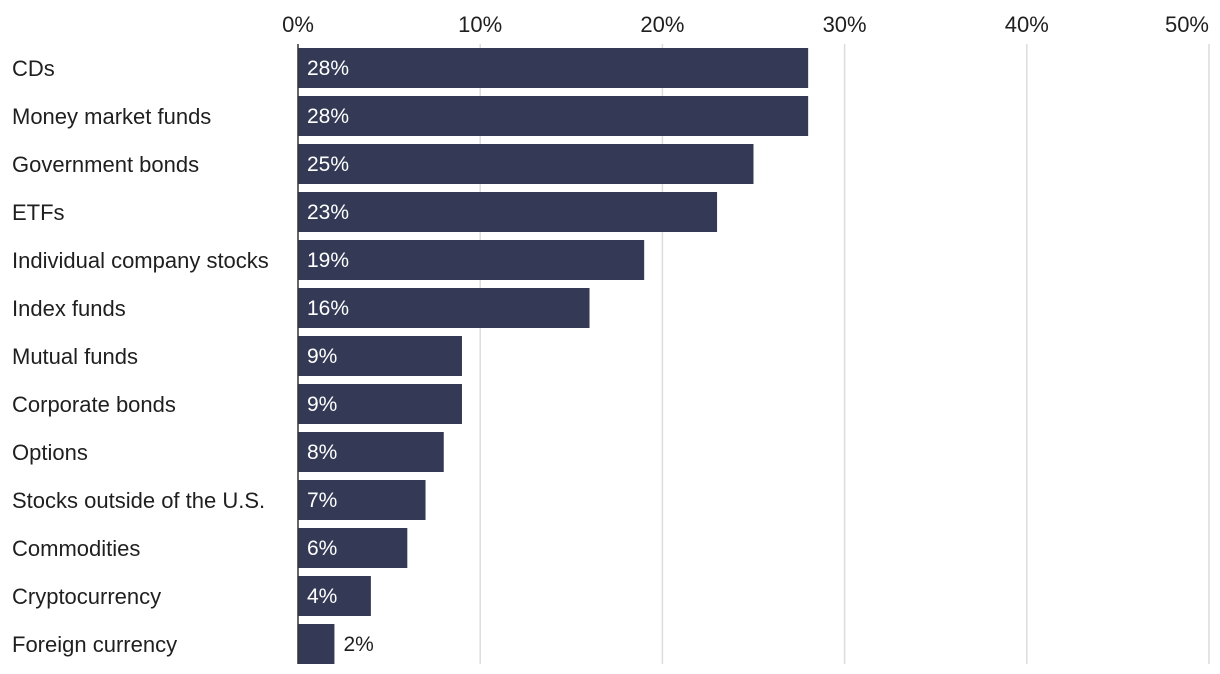 The width and height of the screenshot is (1220, 674). What do you see at coordinates (38, 212) in the screenshot?
I see `category-label: ETFs` at bounding box center [38, 212].